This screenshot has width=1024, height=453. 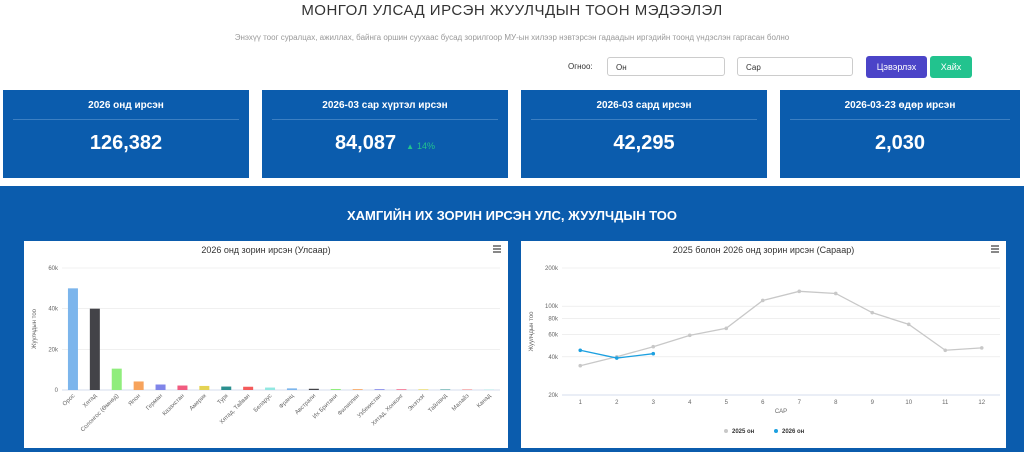 I want to click on value: 126,382, so click(x=126, y=143).